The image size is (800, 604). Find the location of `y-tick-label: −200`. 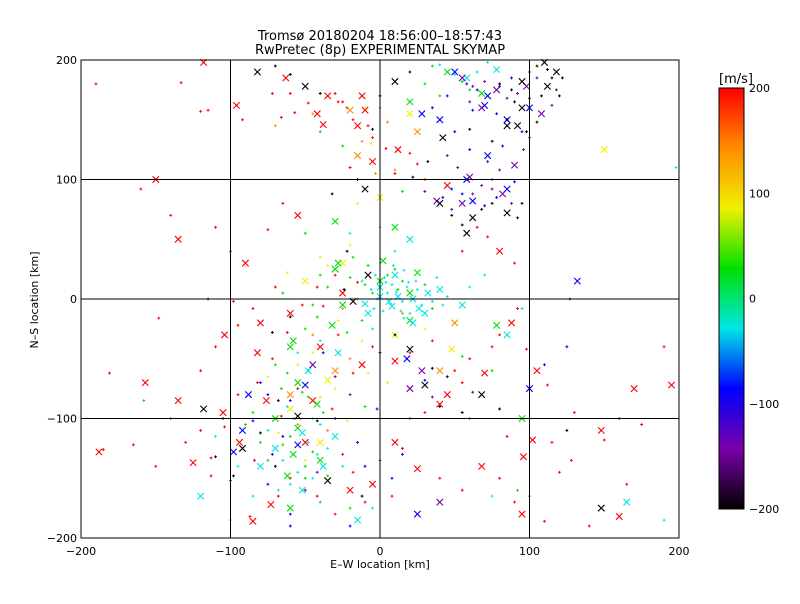

y-tick-label: −200 is located at coordinates (62, 538).